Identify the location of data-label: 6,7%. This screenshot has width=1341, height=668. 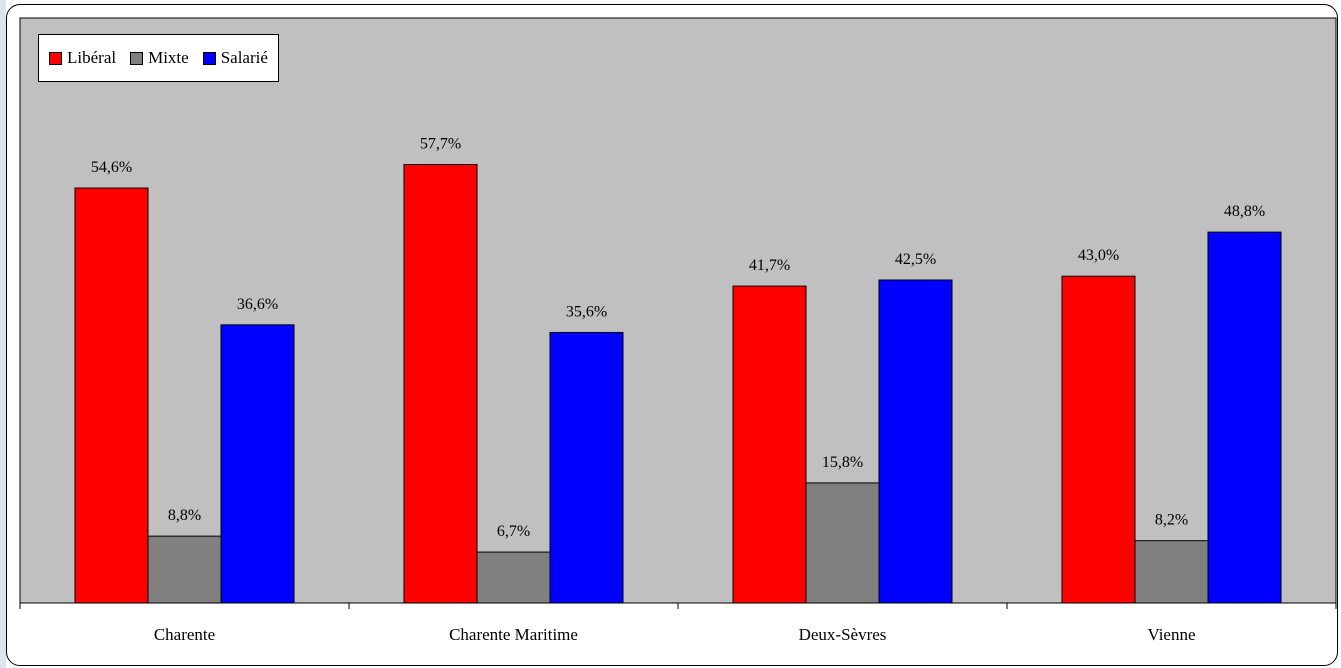
(513, 531).